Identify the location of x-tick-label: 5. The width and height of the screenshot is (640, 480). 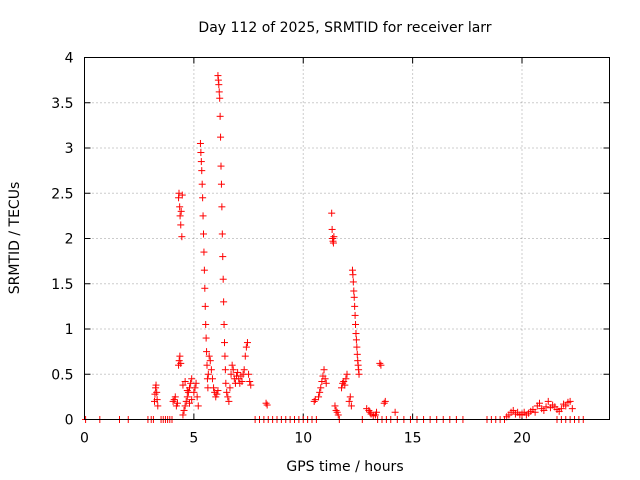
(193, 439).